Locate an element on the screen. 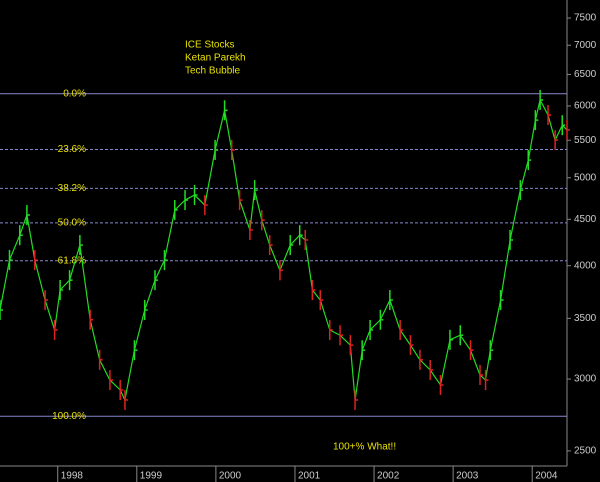 Image resolution: width=600 pixels, height=482 pixels. y-tick-label: 7500 is located at coordinates (585, 18).